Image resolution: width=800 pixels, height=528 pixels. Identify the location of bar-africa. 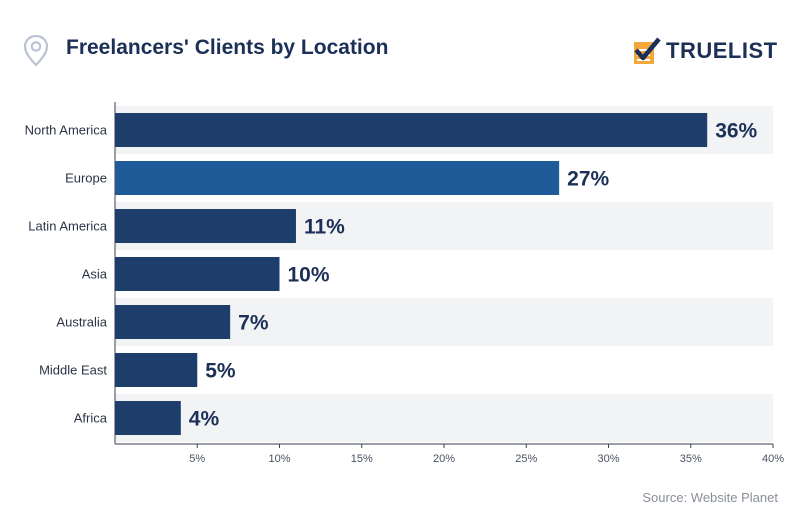
(148, 418).